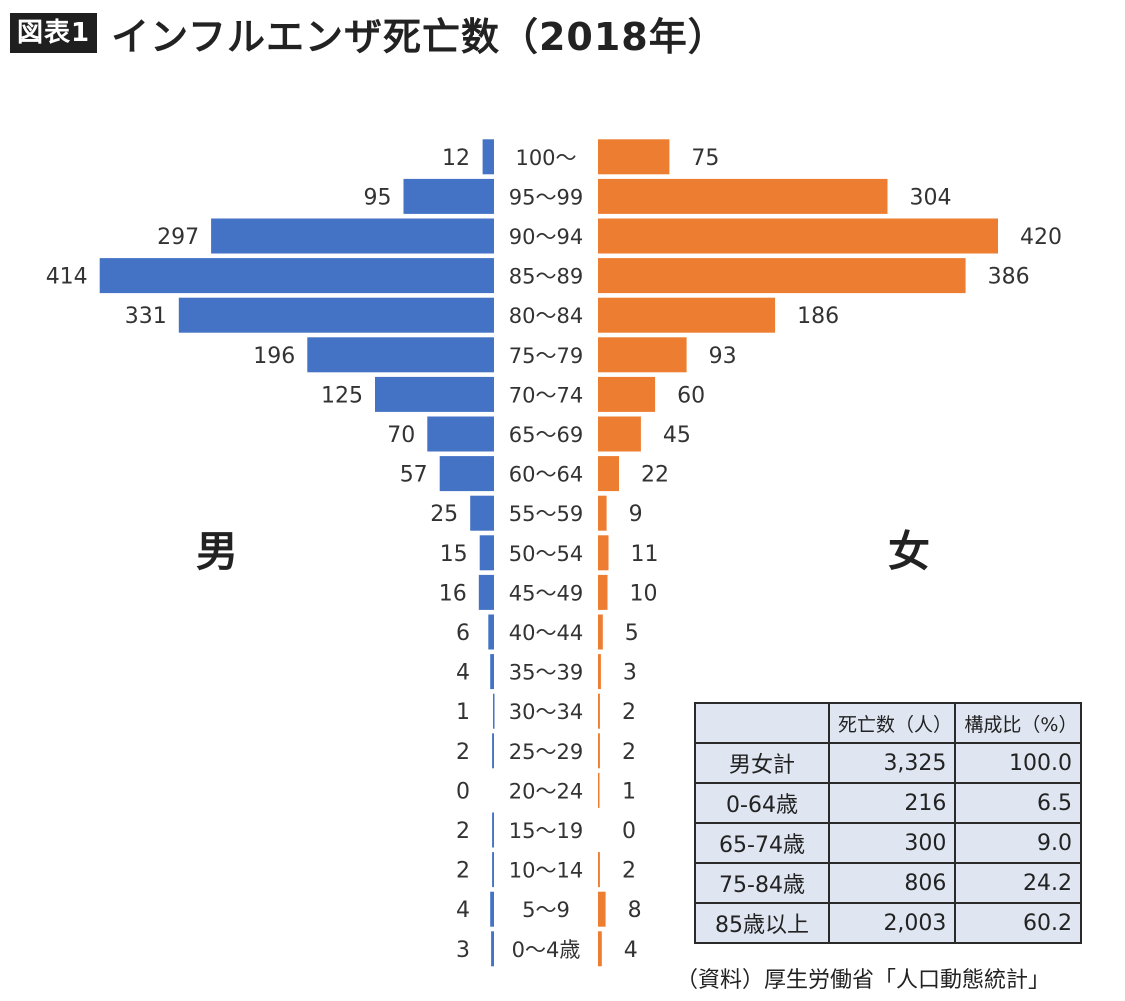 Image resolution: width=1125 pixels, height=1001 pixels. What do you see at coordinates (463, 712) in the screenshot?
I see `male-value-label: 1` at bounding box center [463, 712].